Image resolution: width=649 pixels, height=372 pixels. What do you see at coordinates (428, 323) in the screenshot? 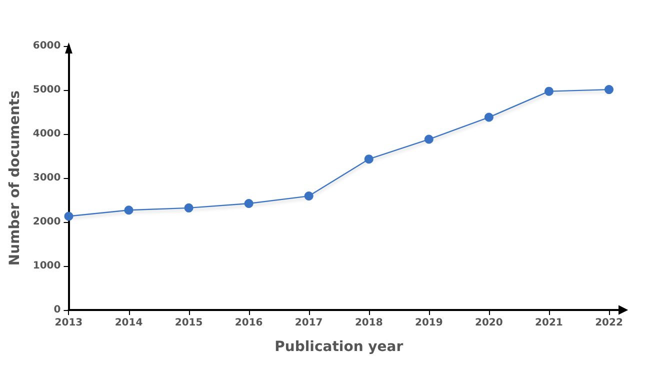
I see `x-tick-label: 2019` at bounding box center [428, 323].